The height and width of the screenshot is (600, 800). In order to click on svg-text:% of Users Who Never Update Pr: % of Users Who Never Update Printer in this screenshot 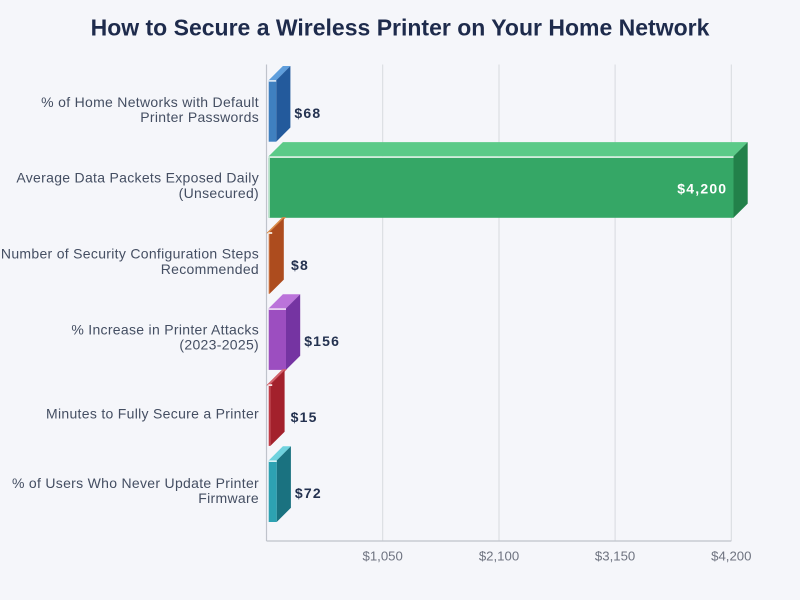, I will do `click(135, 483)`.